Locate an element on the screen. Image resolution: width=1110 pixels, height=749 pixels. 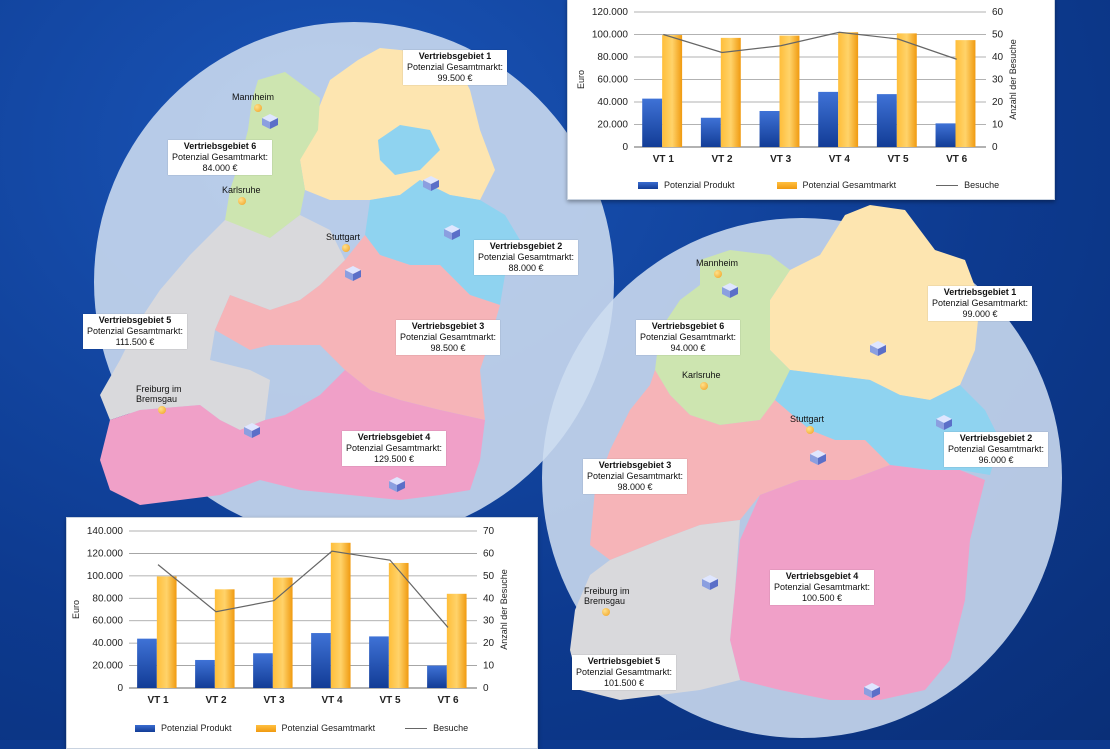
region-vg3-left is located at coordinates (357, 327).